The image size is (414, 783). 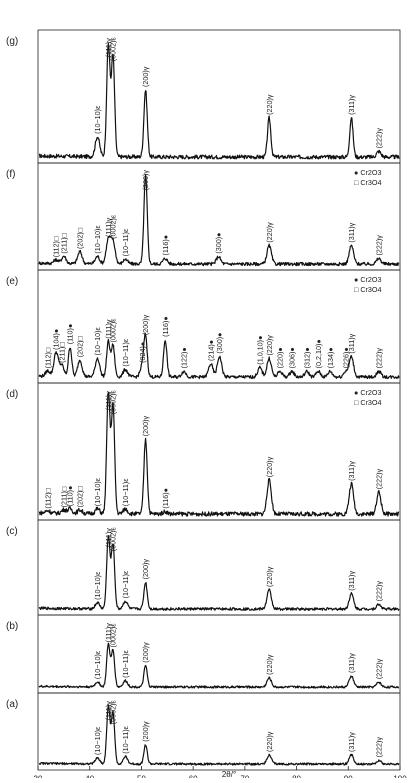 I want to click on panel-label: (c), so click(x=12, y=531).